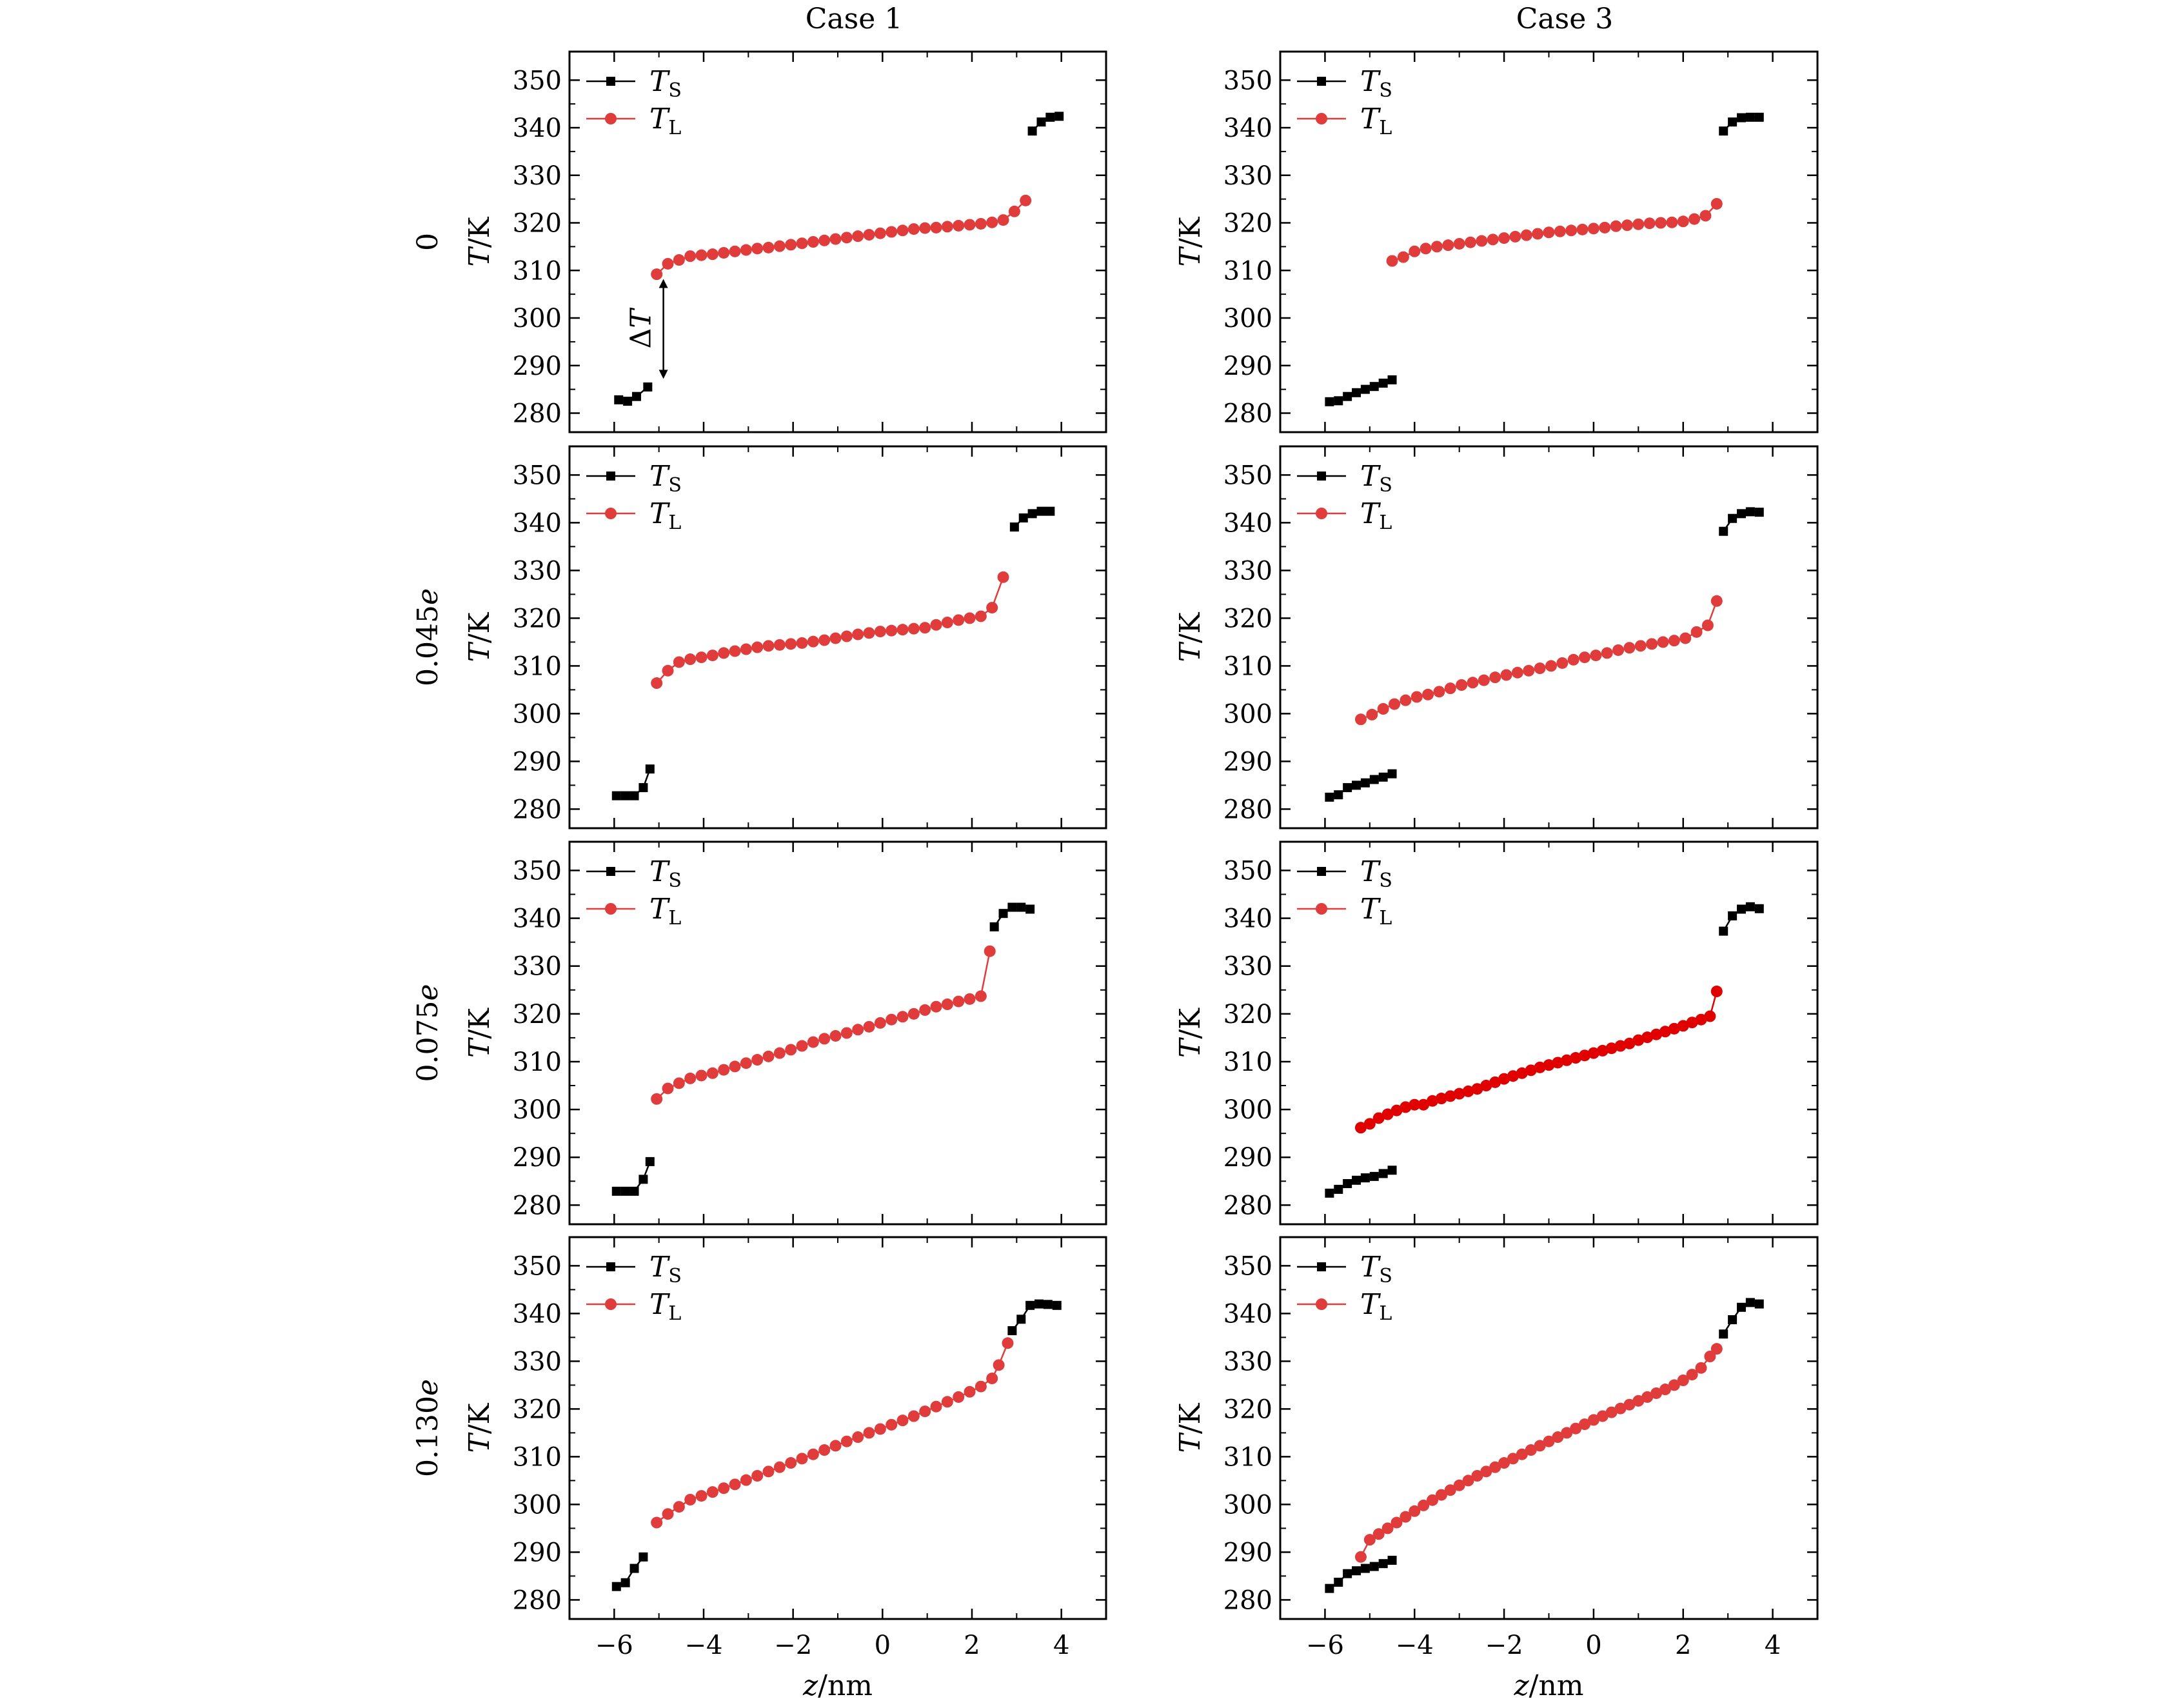 This screenshot has height=1708, width=2158. I want to click on x-axis-label-unit: /nm, so click(1556, 1685).